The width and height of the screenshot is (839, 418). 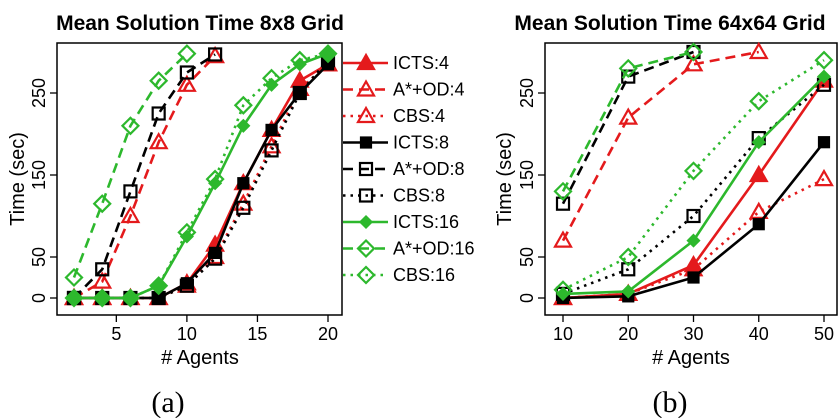 What do you see at coordinates (116, 334) in the screenshot?
I see `chart-a-x-tick-label: 5` at bounding box center [116, 334].